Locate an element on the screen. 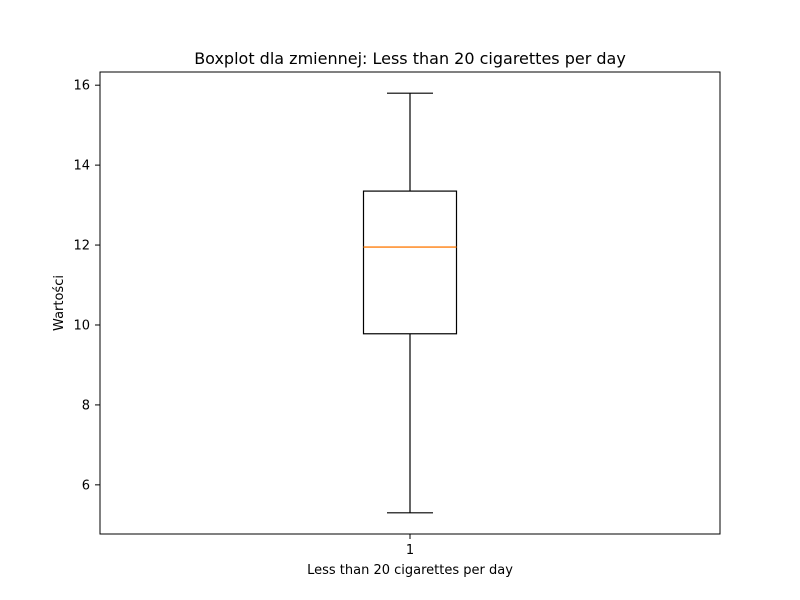 The image size is (800, 600). x-axis-ticks: 1 is located at coordinates (410, 546).